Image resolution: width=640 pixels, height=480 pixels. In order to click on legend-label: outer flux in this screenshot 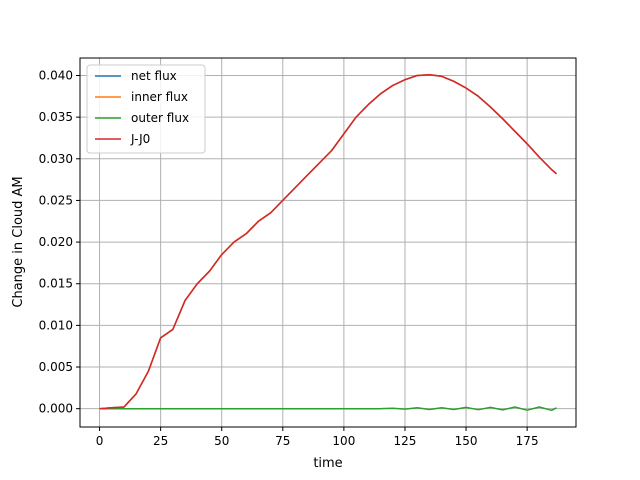, I will do `click(160, 118)`.